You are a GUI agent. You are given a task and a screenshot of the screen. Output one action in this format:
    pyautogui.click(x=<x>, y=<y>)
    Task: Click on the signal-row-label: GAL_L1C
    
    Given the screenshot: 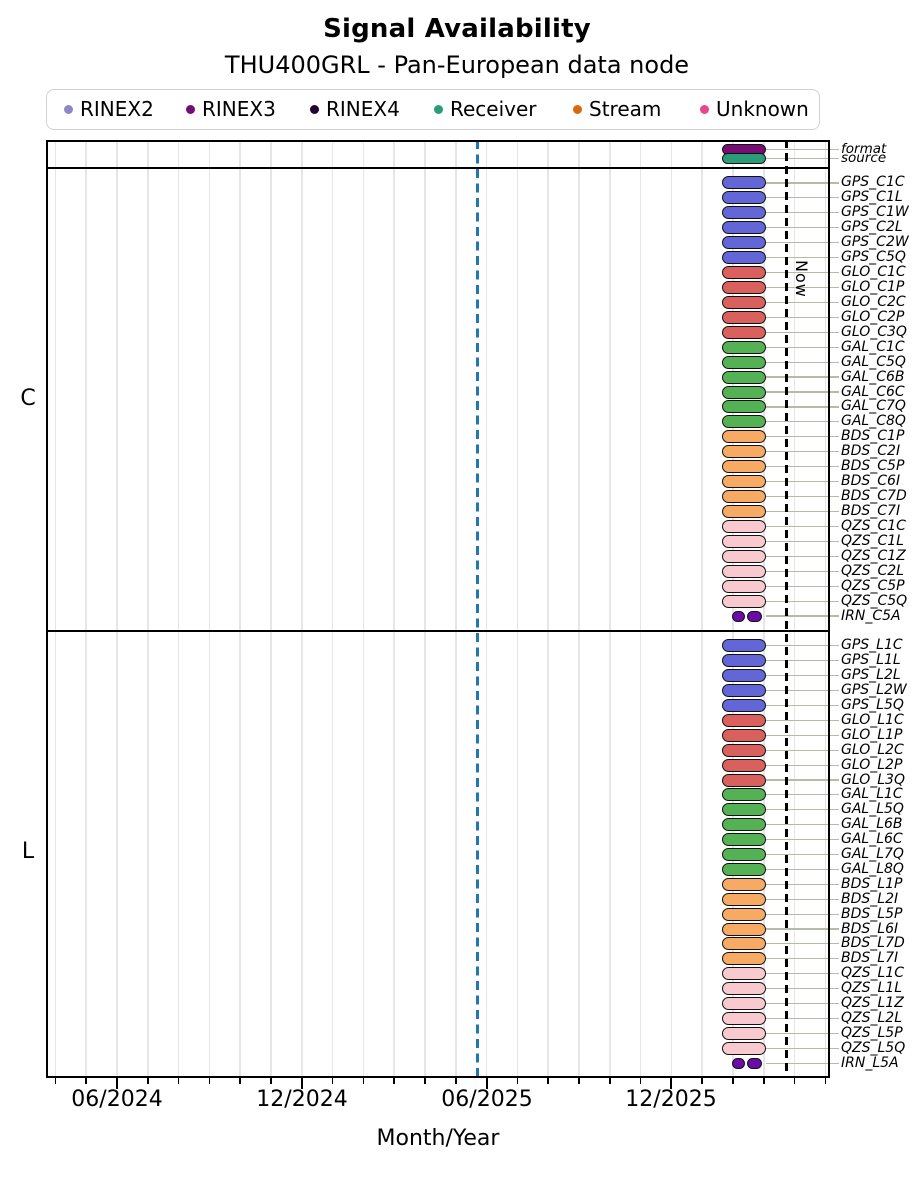 What is the action you would take?
    pyautogui.click(x=872, y=794)
    